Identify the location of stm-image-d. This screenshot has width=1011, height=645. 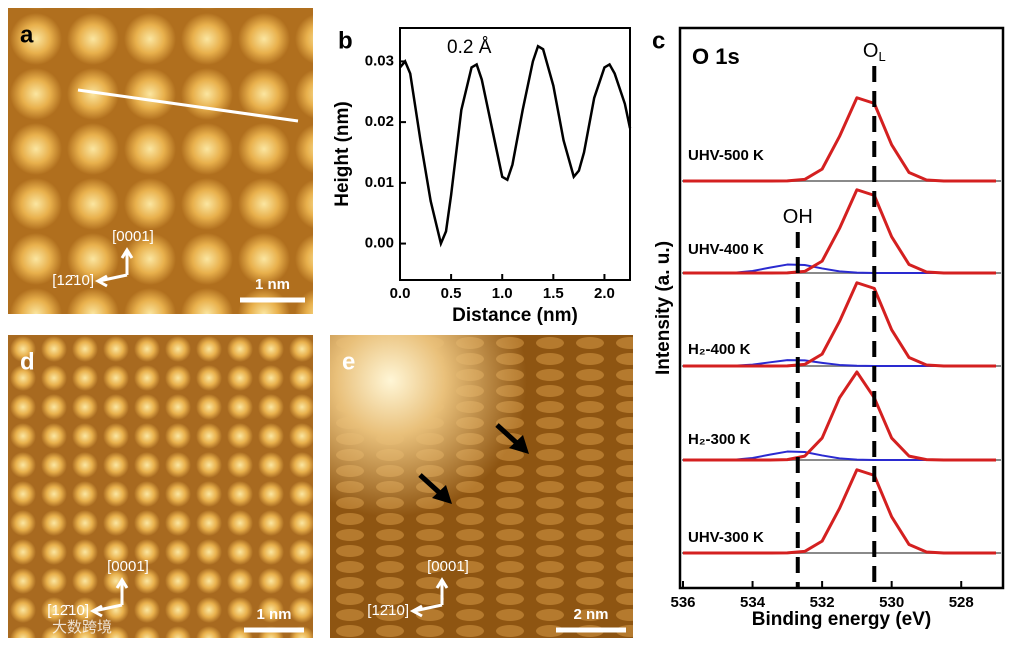
(160, 486).